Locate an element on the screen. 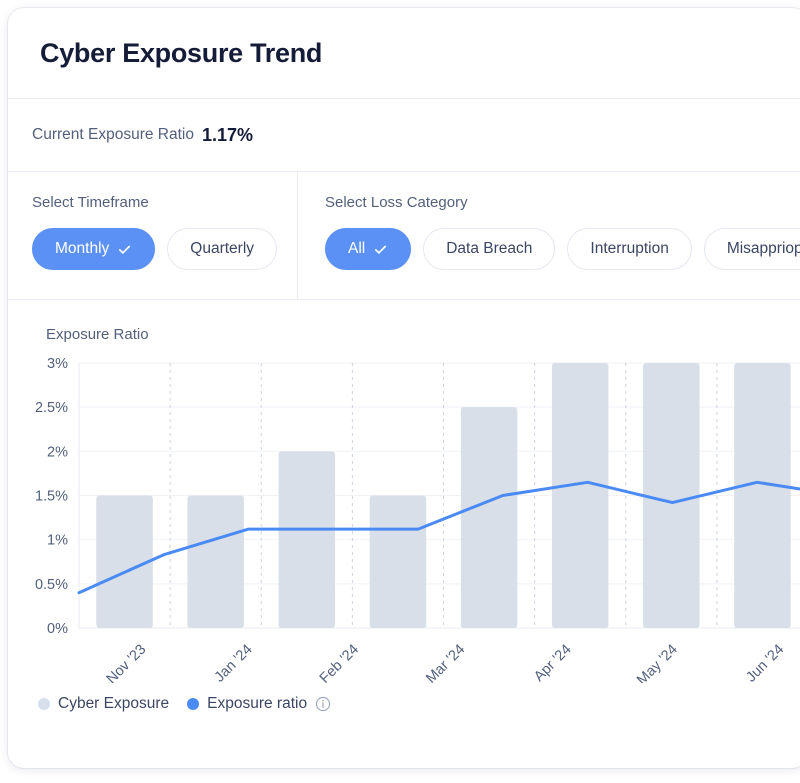  svg-text: 2.5% is located at coordinates (51, 408).